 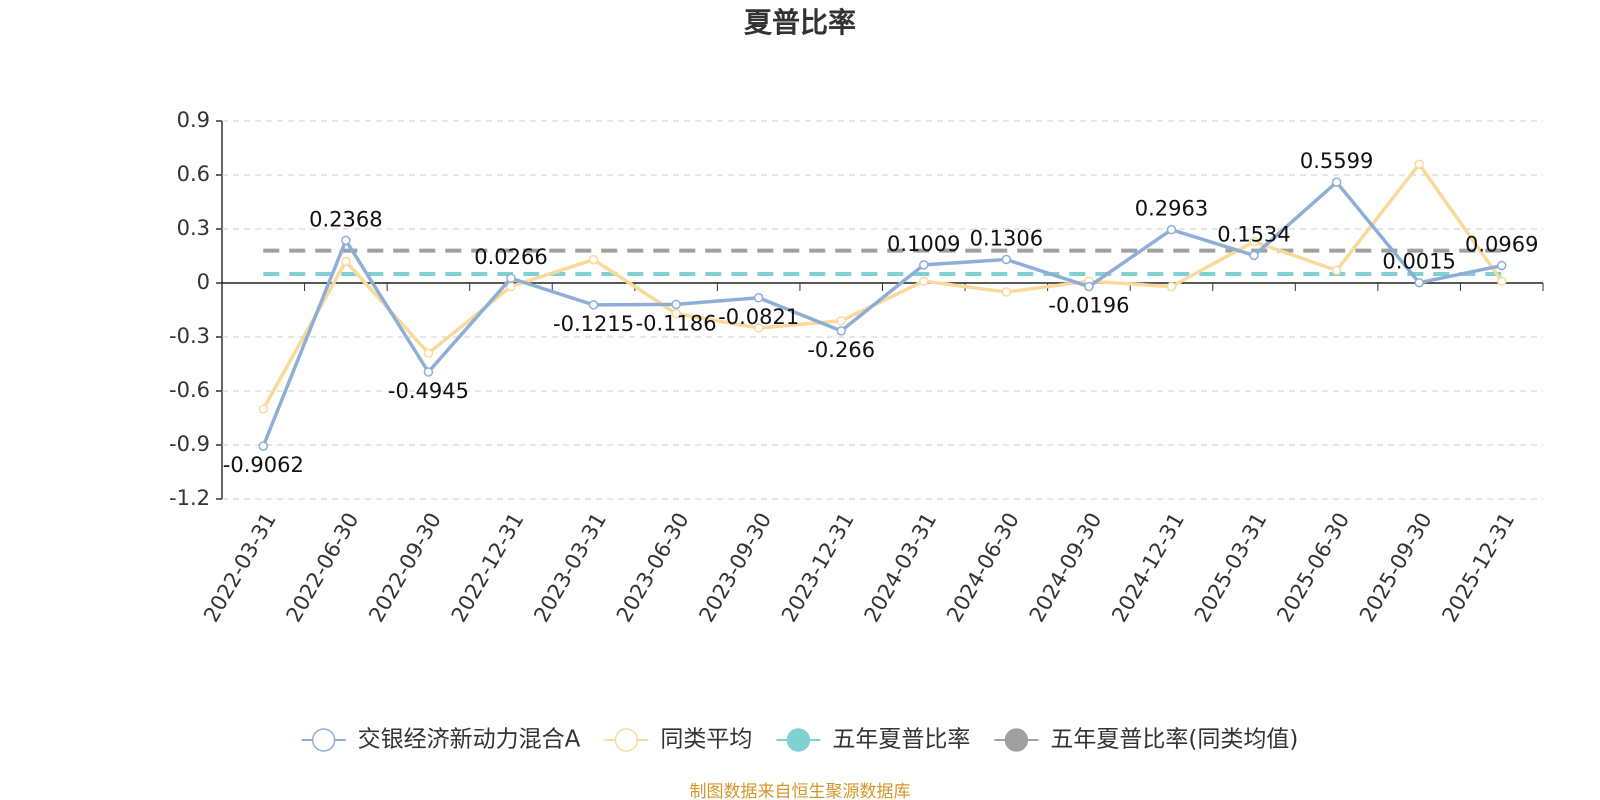 What do you see at coordinates (1006, 238) in the screenshot?
I see `data-label: 0.1306` at bounding box center [1006, 238].